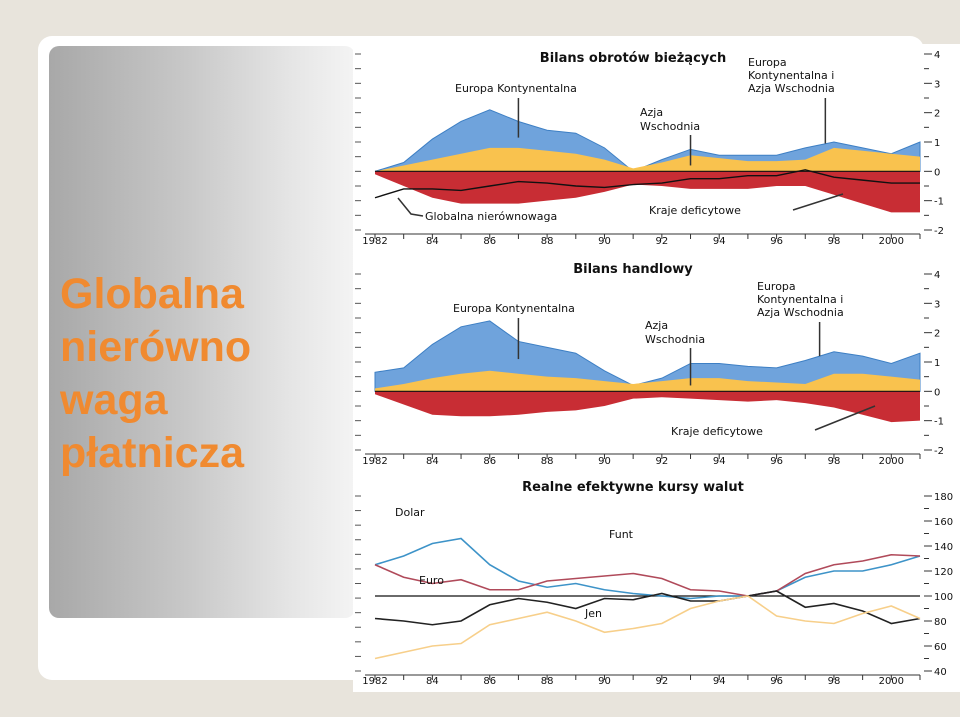  What do you see at coordinates (491, 216) in the screenshot?
I see `annotation-label: Globalna nierównowaga` at bounding box center [491, 216].